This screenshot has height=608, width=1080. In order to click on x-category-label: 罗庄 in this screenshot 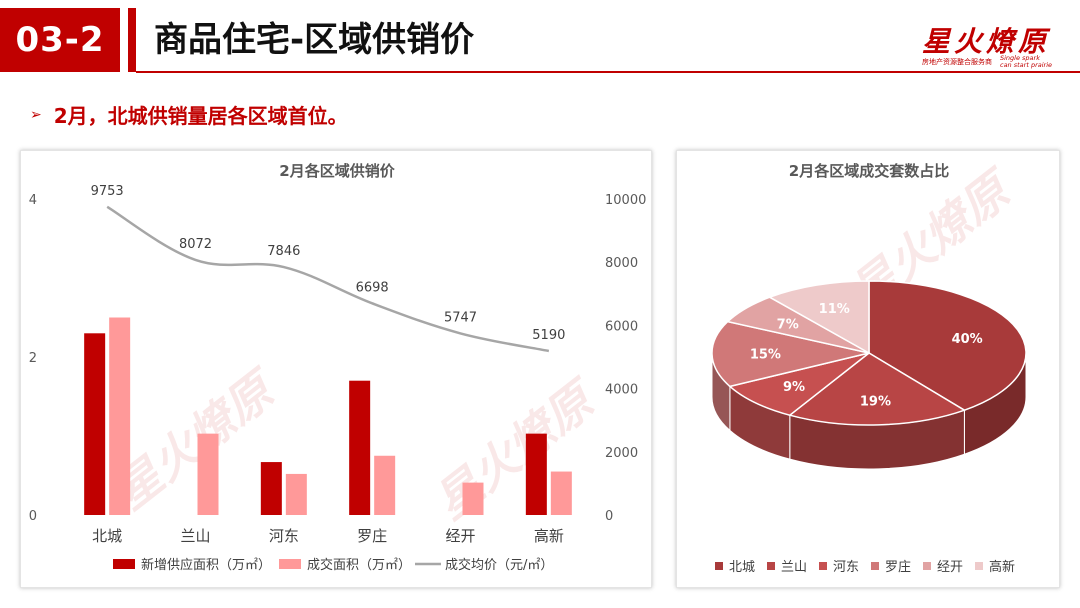, I will do `click(372, 536)`.